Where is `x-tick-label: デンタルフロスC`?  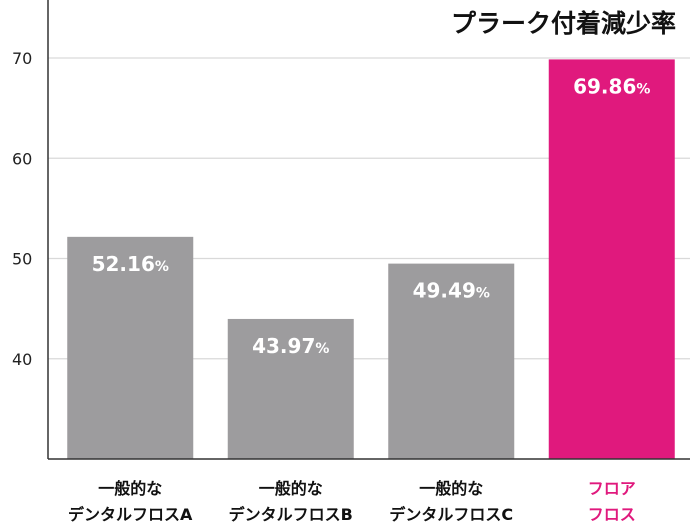
x-tick-label: デンタルフロスC is located at coordinates (451, 514).